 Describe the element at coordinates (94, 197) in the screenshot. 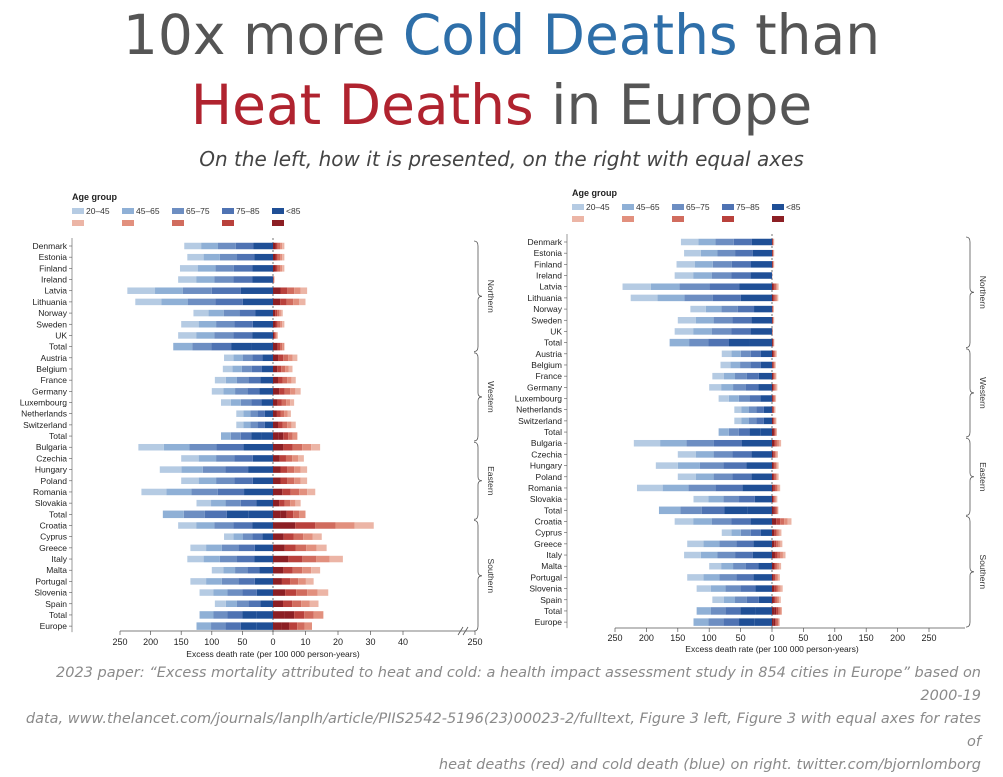

I see `legend-title: Age group` at that location.